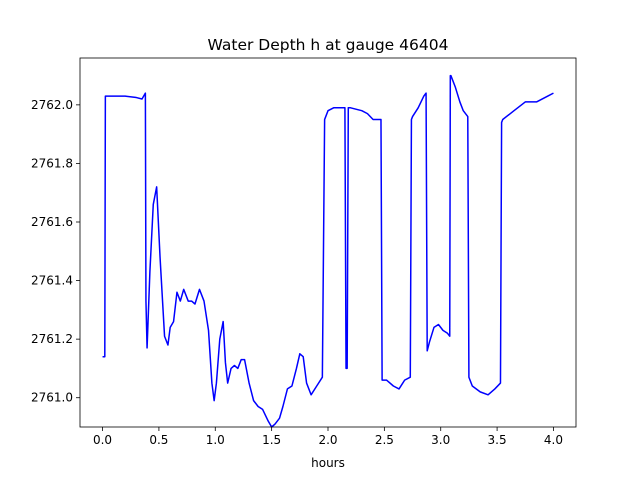  Describe the element at coordinates (271, 440) in the screenshot. I see `x-tick-label: 1.5` at that location.